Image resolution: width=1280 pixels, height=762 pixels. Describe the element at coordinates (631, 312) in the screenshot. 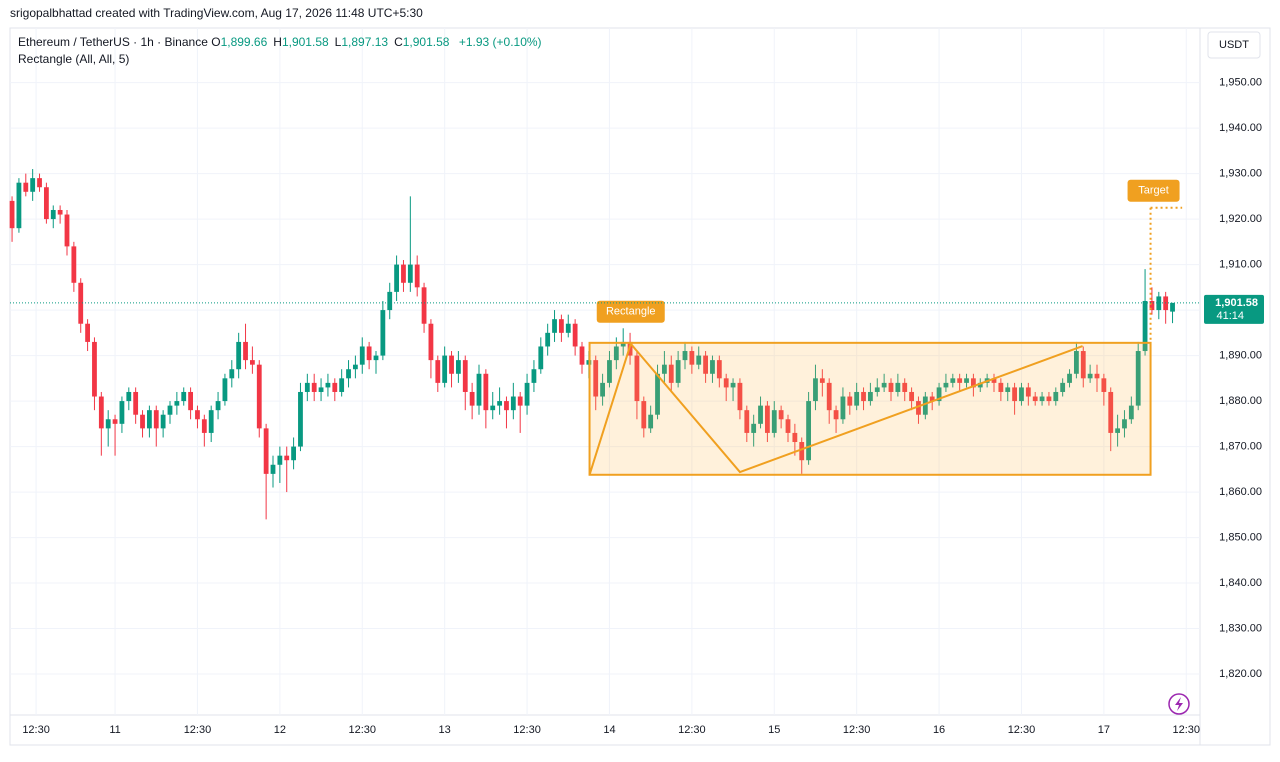

I see `pattern-label: Rectangle` at that location.